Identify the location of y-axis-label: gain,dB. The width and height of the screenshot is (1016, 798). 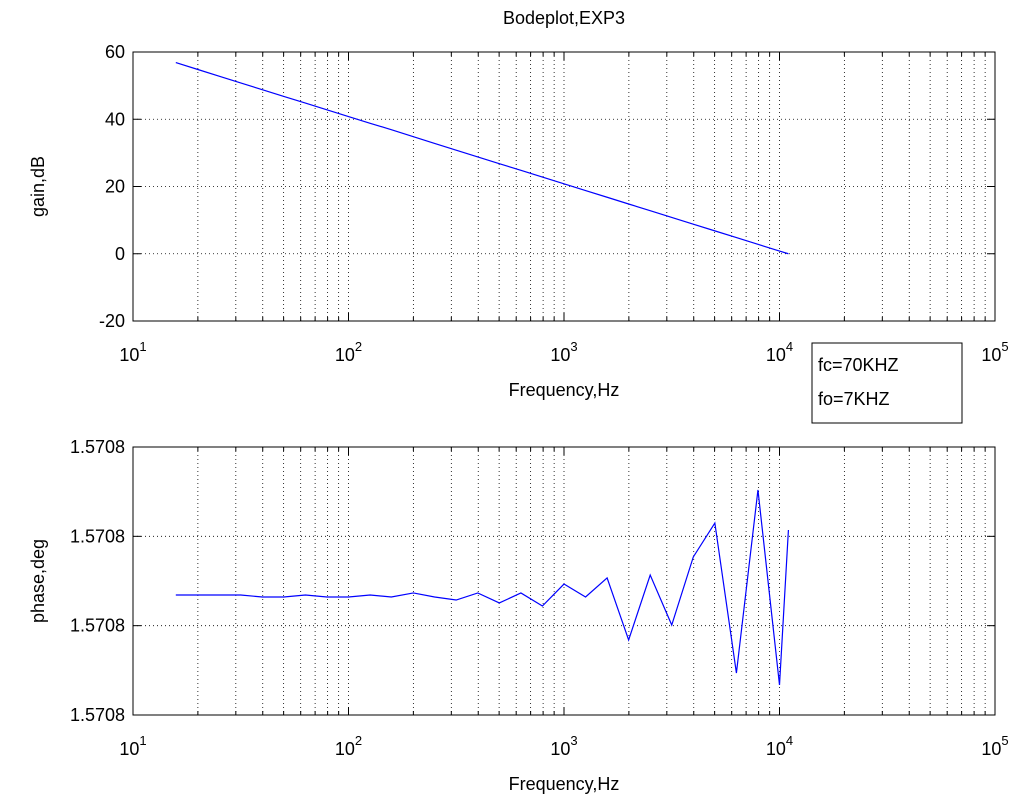
(38, 186).